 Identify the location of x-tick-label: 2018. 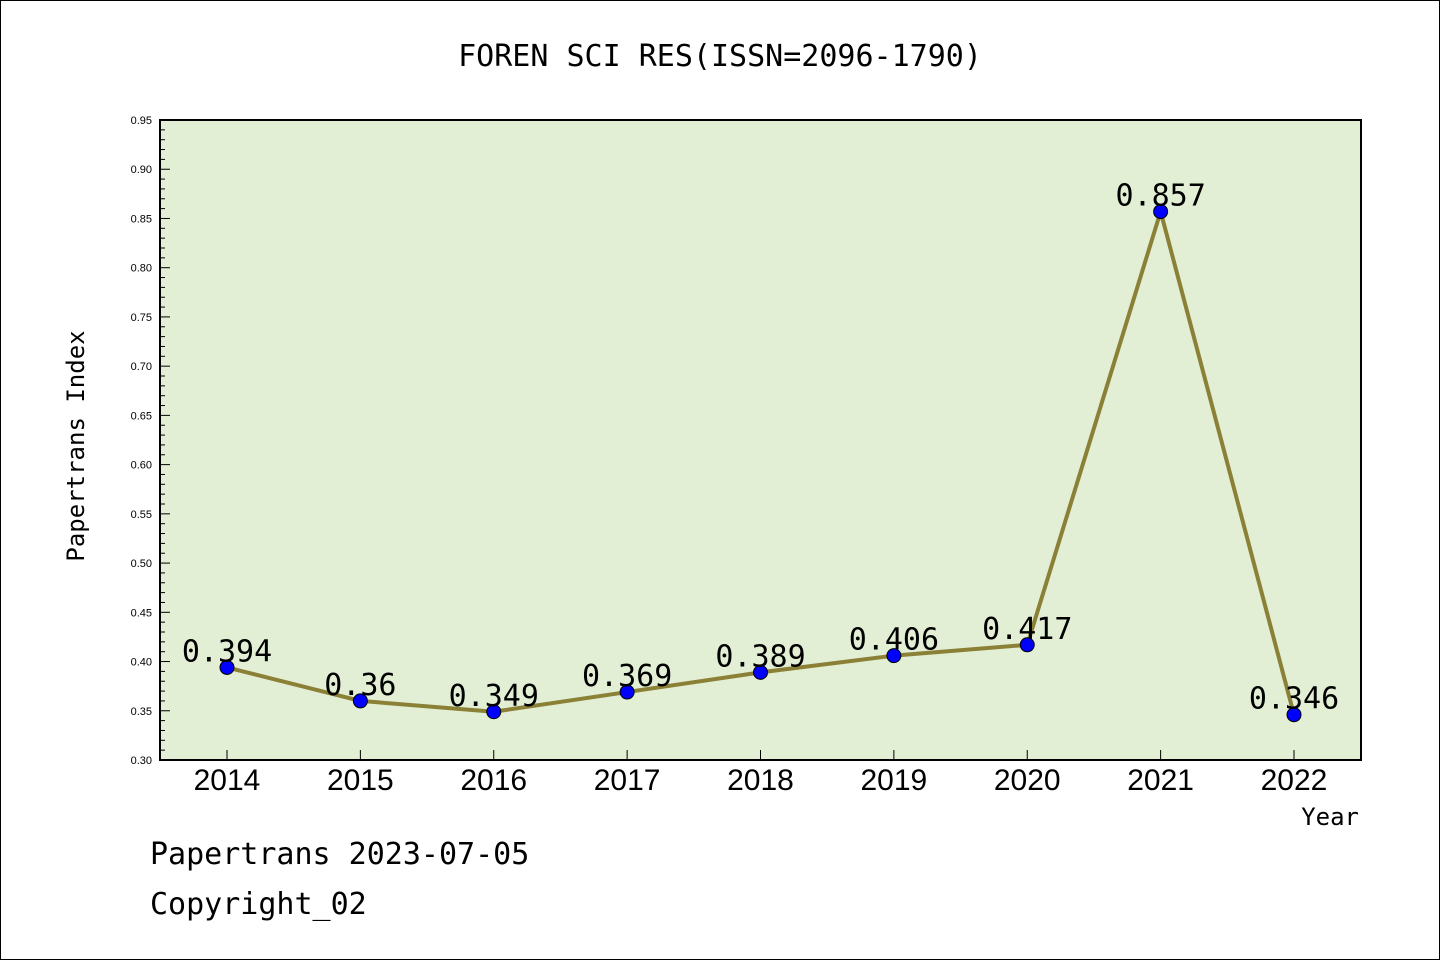
(760, 780).